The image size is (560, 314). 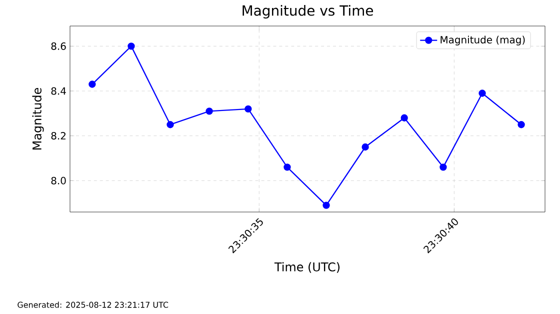 What do you see at coordinates (307, 267) in the screenshot?
I see `x-axis-title: Time (UTC)` at bounding box center [307, 267].